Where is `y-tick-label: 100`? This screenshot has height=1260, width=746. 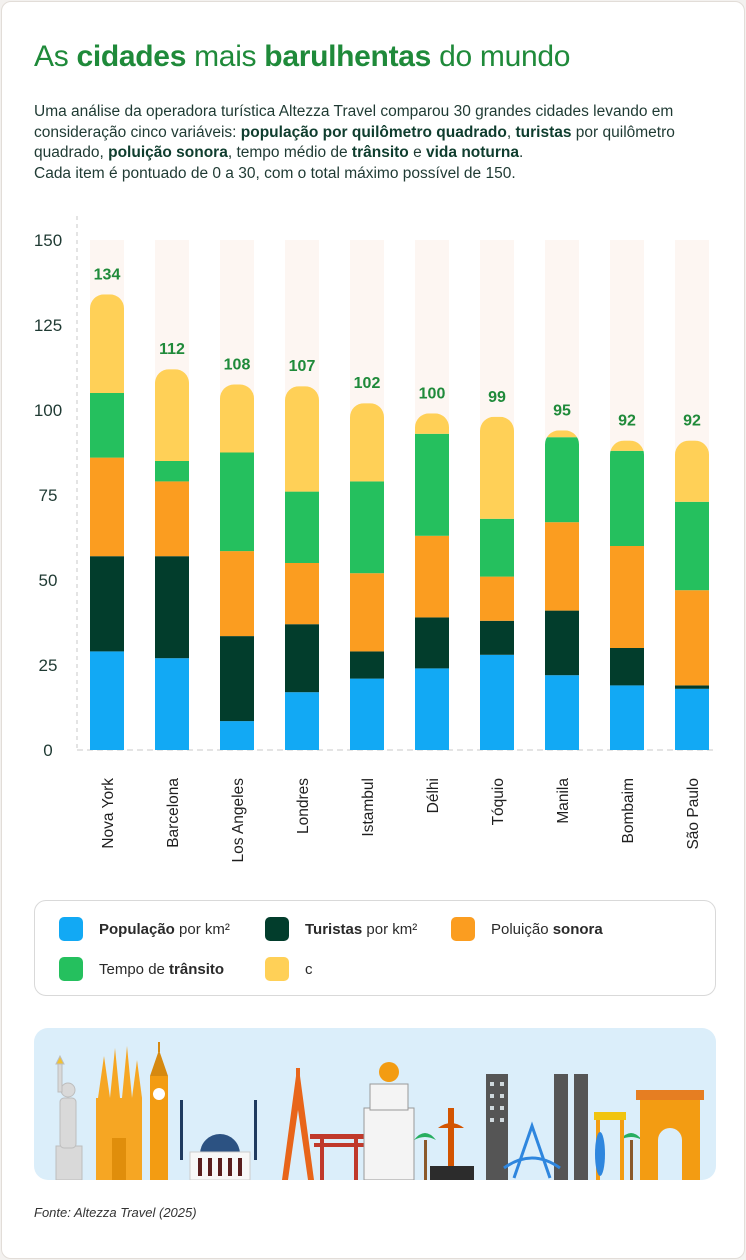
y-tick-label: 100 is located at coordinates (48, 410).